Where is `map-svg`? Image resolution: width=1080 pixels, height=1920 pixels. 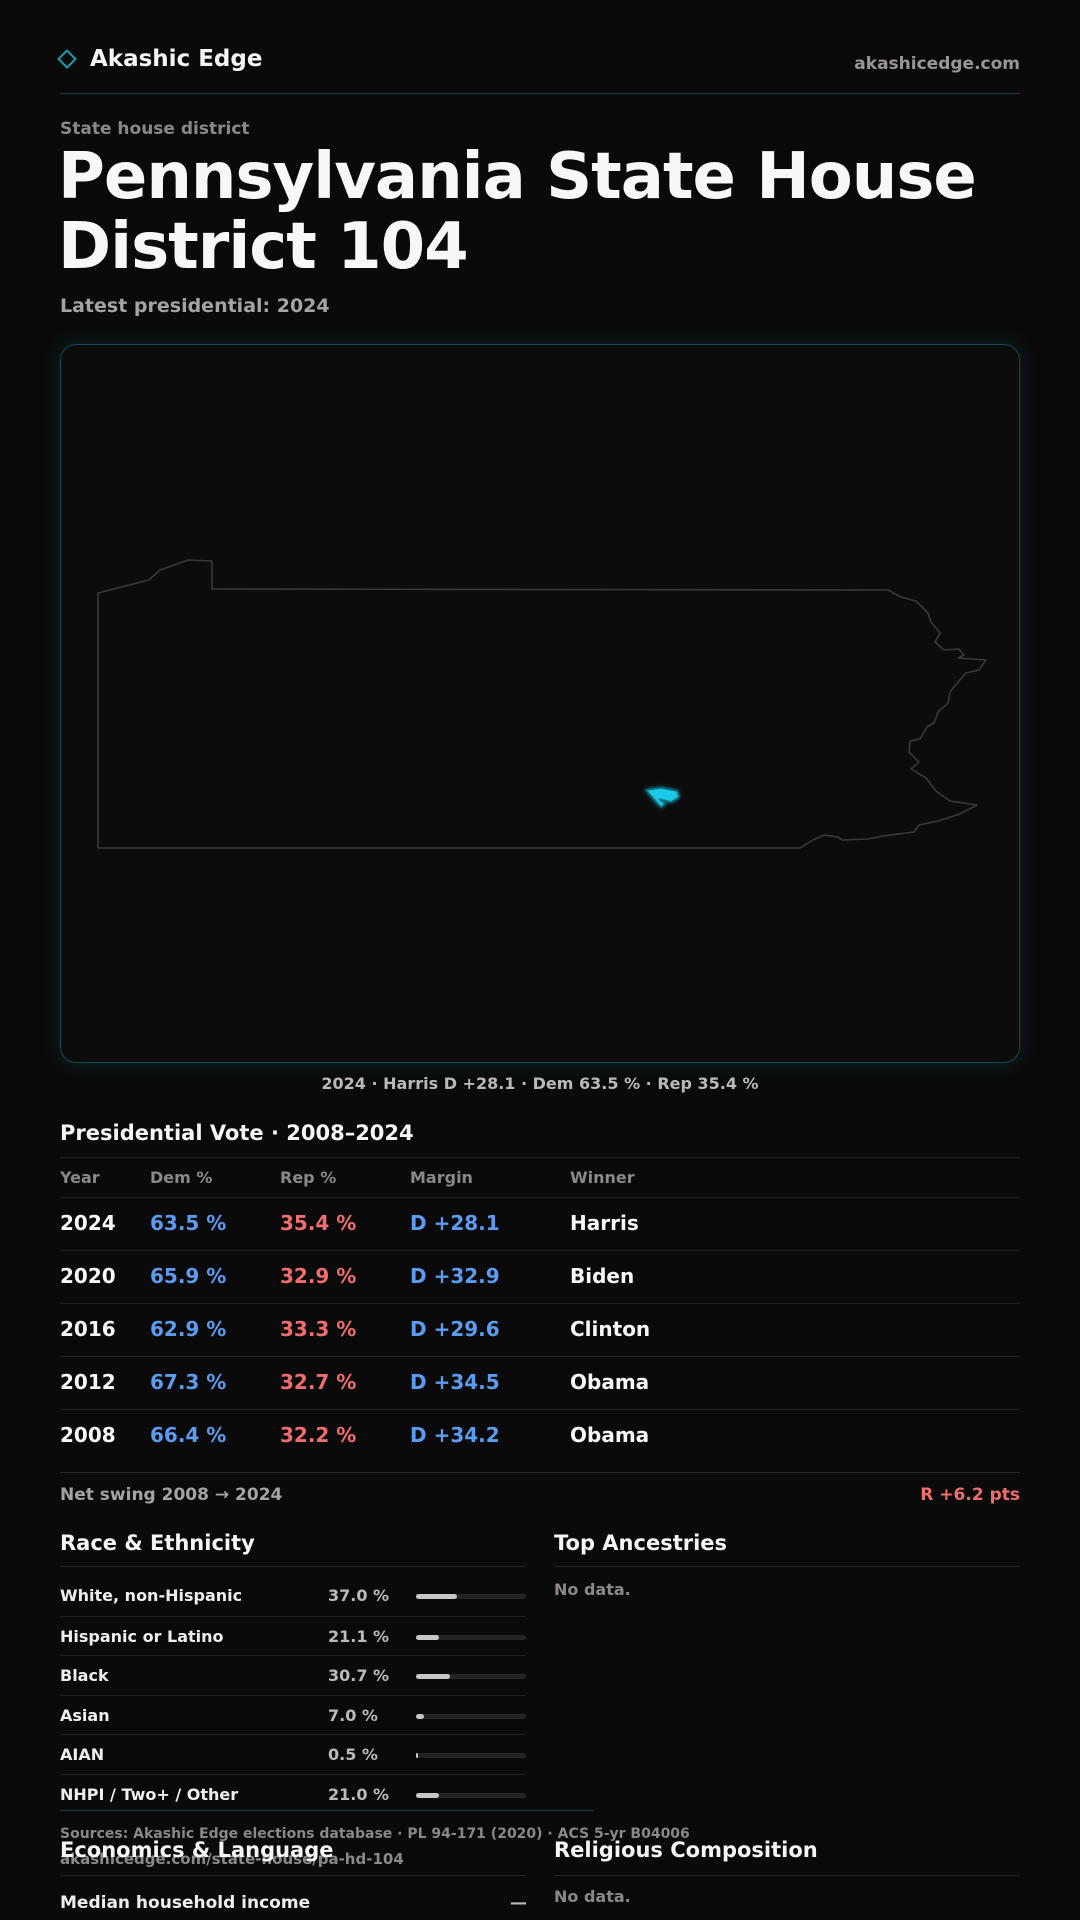 map-svg is located at coordinates (542, 704).